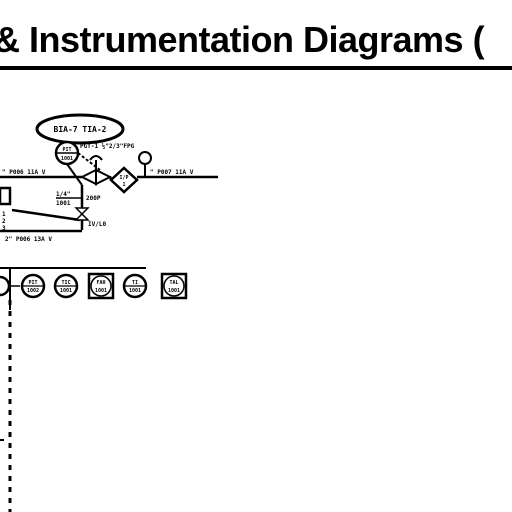 The height and width of the screenshot is (512, 512). Describe the element at coordinates (65, 283) in the screenshot. I see `svg-text: TIC` at that location.